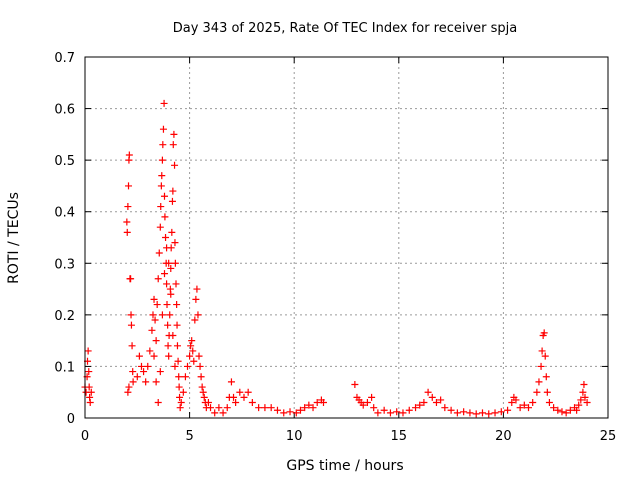  I want to click on x-tick-label: 5, so click(189, 436).